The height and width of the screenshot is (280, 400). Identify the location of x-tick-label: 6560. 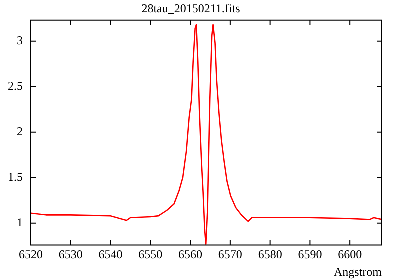
(190, 255).